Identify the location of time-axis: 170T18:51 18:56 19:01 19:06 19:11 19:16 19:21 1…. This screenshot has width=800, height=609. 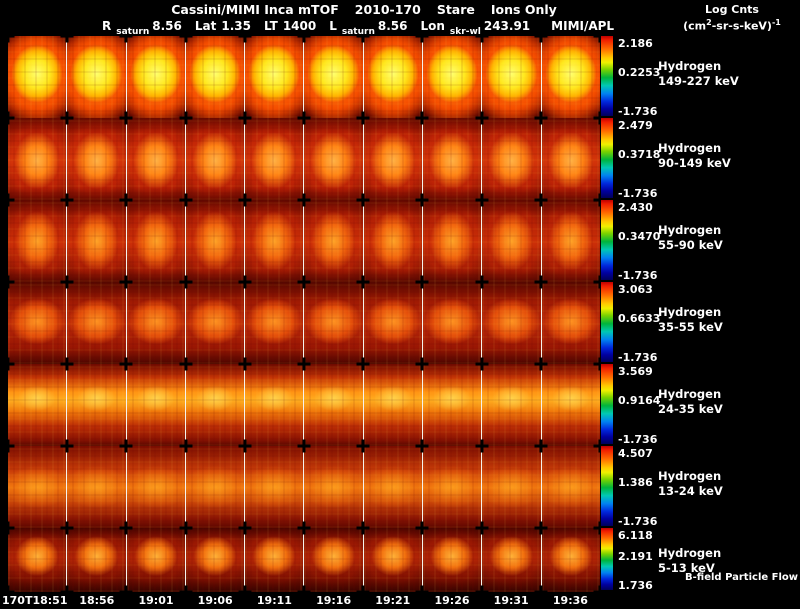
(312, 600).